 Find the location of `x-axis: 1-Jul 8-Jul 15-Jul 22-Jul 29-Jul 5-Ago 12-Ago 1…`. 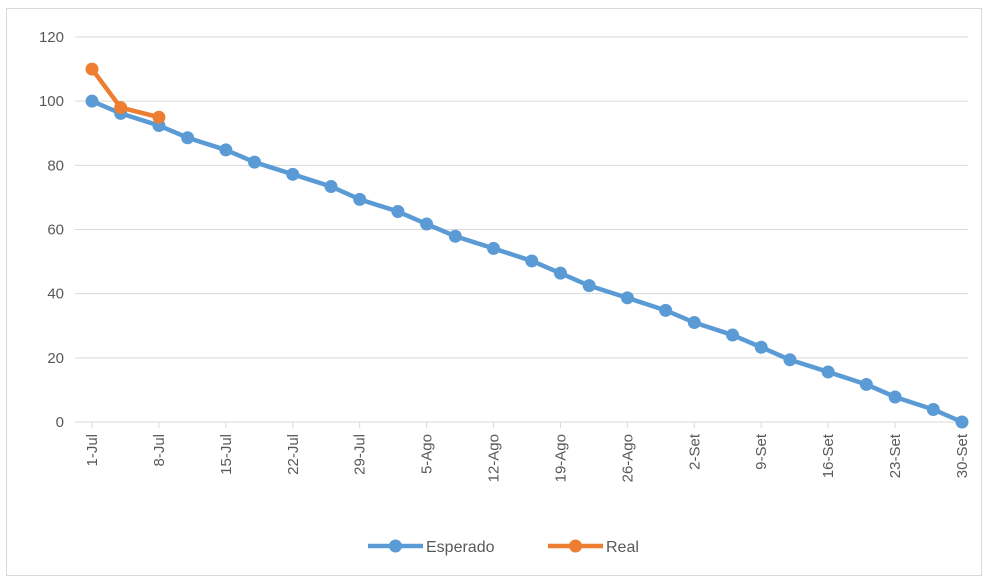

x-axis: 1-Jul 8-Jul 15-Jul 22-Jul 29-Jul 5-Ago 12-Ago 1… is located at coordinates (527, 452).